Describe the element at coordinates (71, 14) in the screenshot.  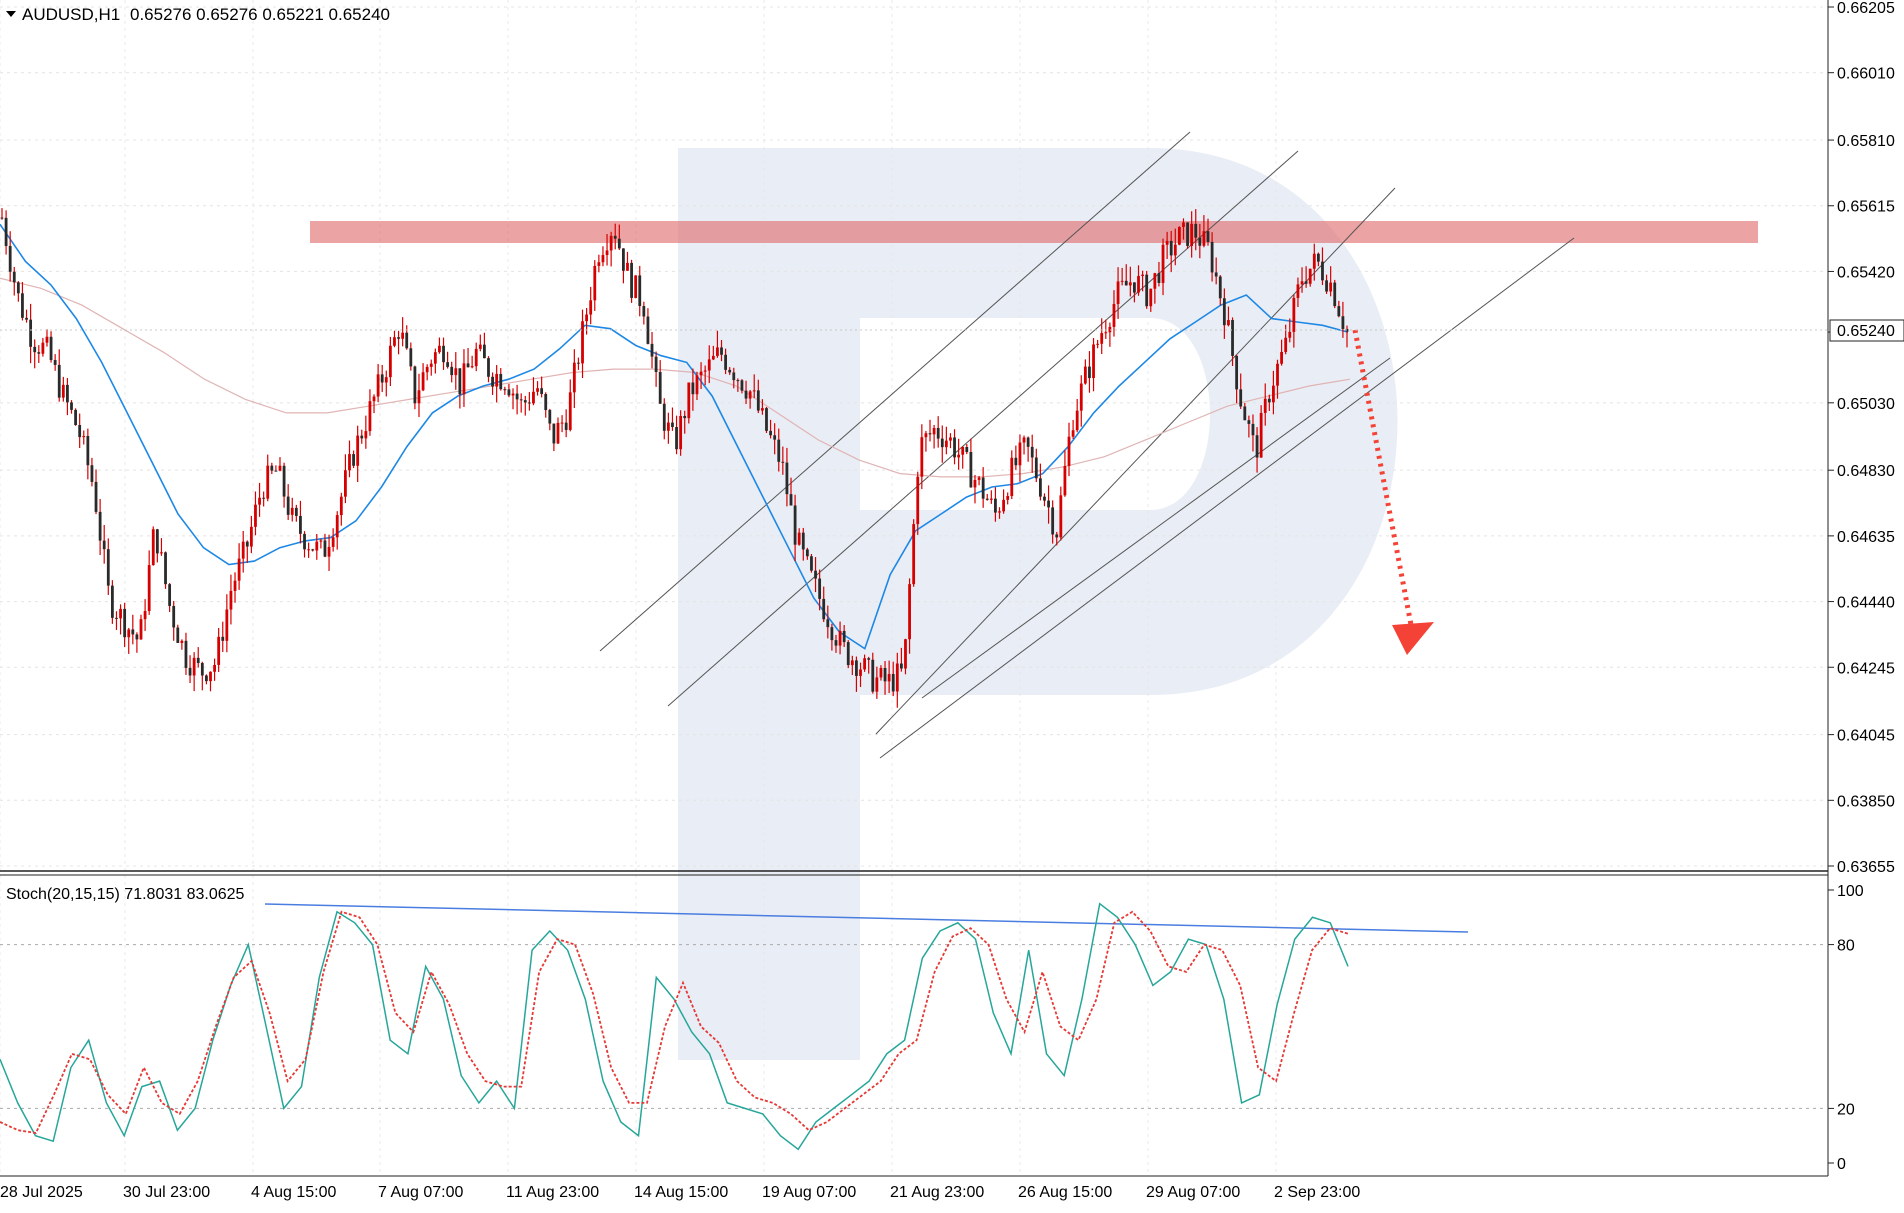
I see `symbol-title: AUDUSD,H1` at that location.